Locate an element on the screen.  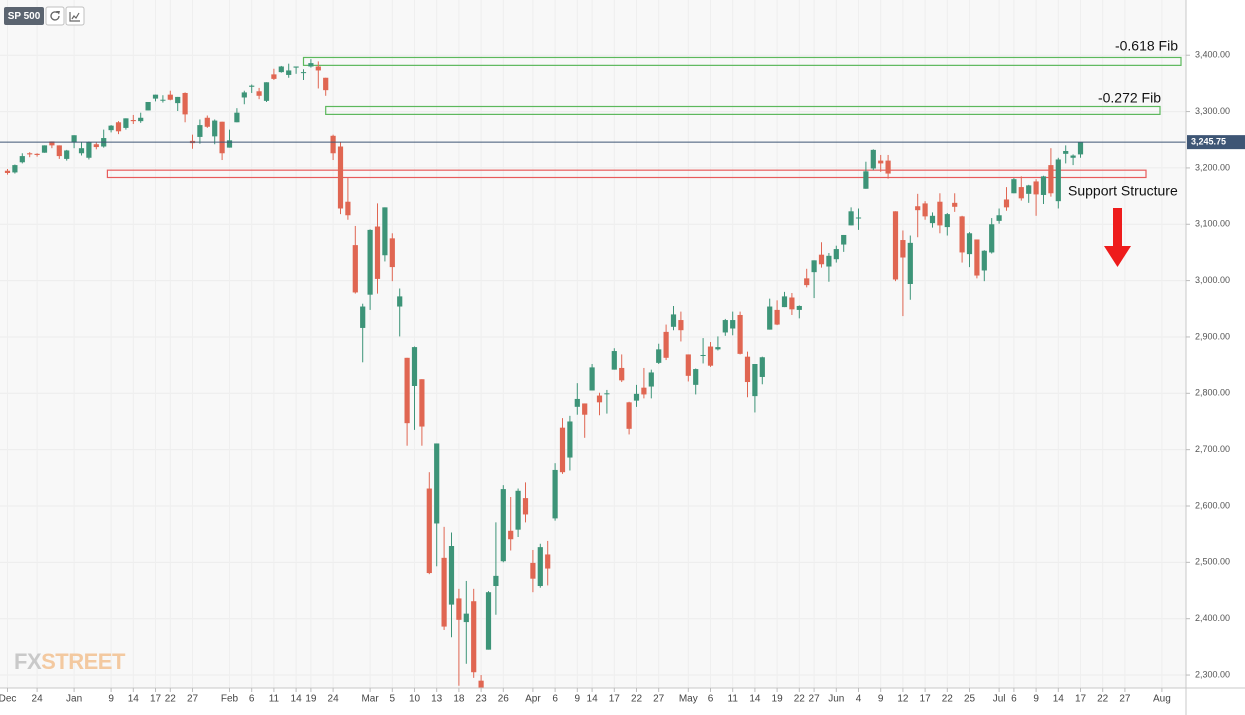
logo-left: FX is located at coordinates (28, 661).